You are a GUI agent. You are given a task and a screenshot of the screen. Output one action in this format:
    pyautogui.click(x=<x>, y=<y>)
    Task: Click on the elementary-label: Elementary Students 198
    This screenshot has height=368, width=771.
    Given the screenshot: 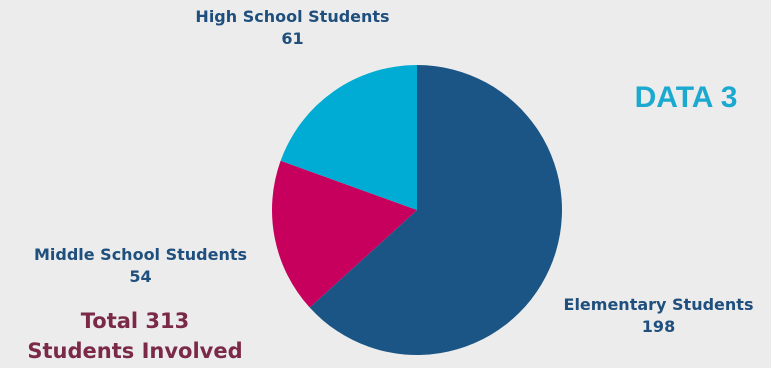 What is the action you would take?
    pyautogui.click(x=658, y=316)
    